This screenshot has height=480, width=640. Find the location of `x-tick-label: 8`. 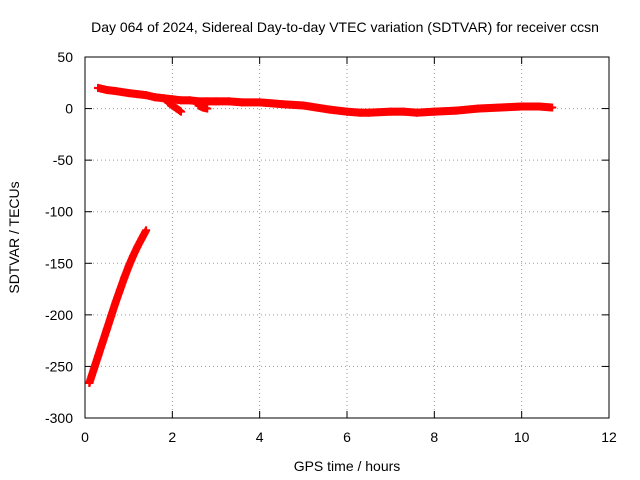

x-tick-label: 8 is located at coordinates (434, 437).